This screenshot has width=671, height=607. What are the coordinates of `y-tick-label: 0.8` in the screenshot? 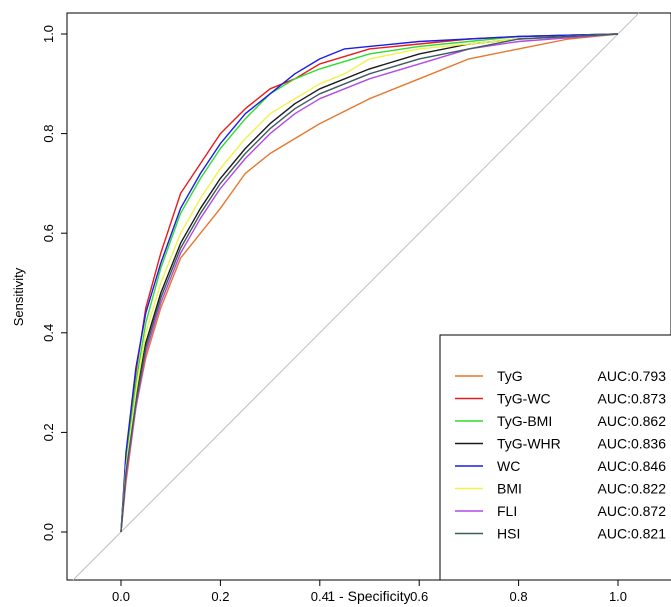 It's located at (48, 134).